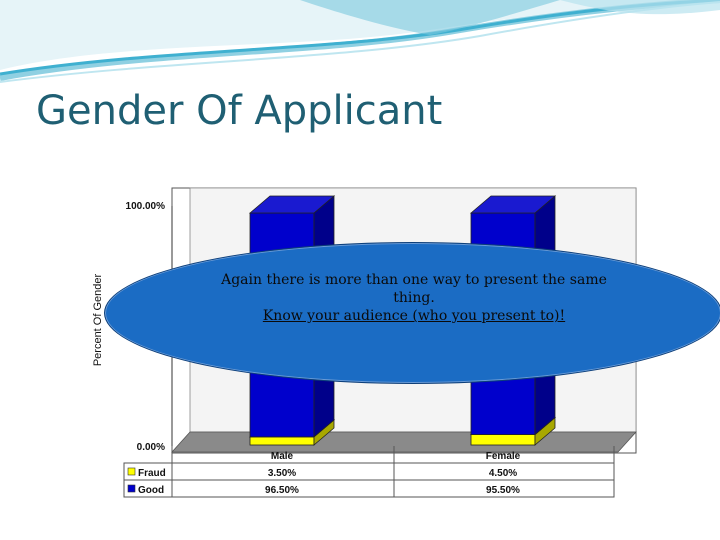  What do you see at coordinates (404, 442) in the screenshot?
I see `chart-floor` at bounding box center [404, 442].